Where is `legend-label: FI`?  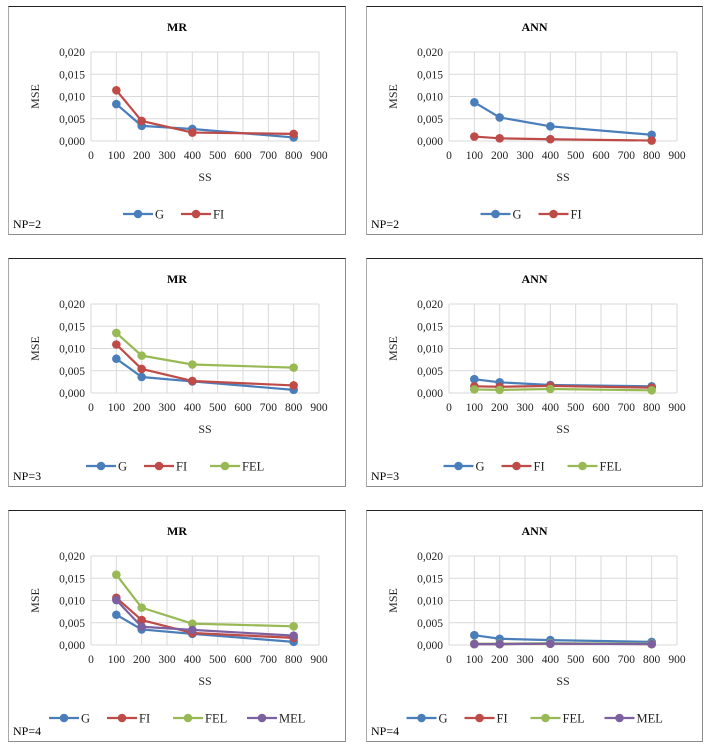
legend-label: FI is located at coordinates (539, 467).